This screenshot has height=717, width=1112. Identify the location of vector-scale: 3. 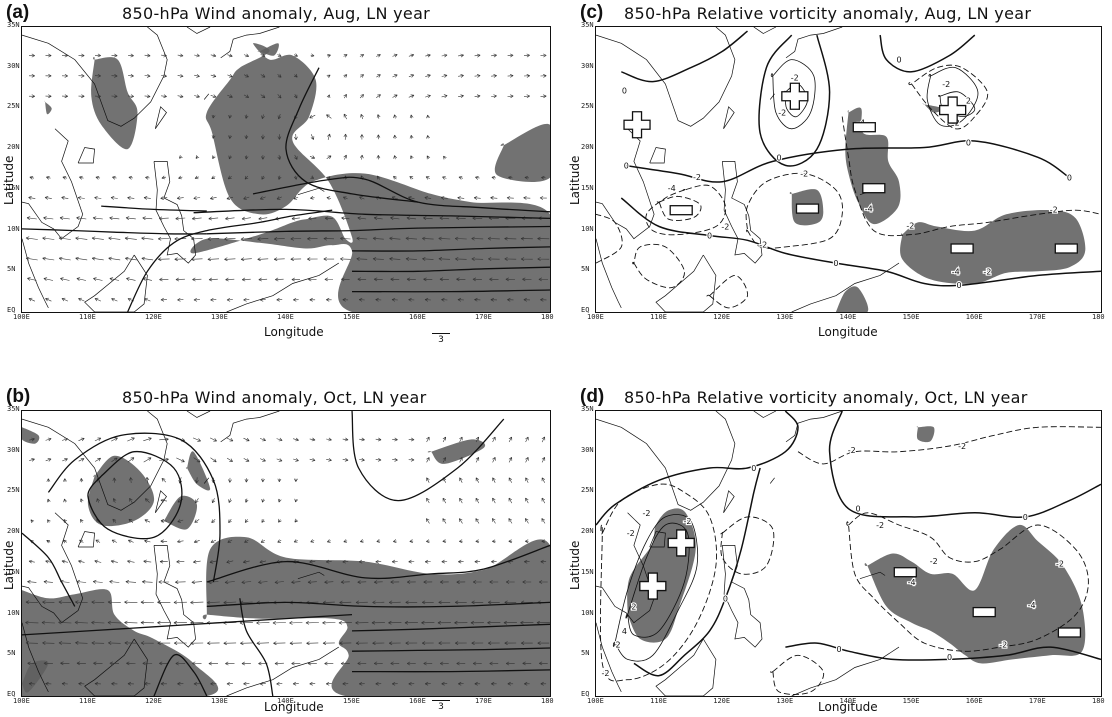
(441, 339).